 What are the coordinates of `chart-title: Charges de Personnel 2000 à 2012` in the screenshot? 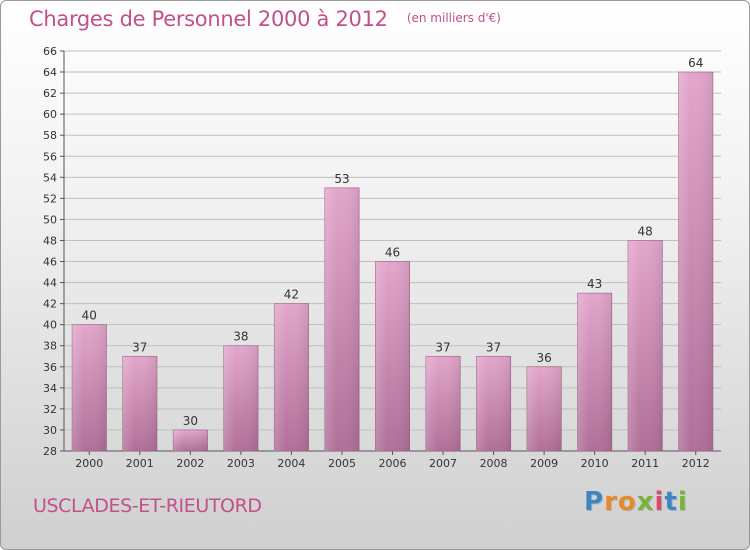 It's located at (208, 19).